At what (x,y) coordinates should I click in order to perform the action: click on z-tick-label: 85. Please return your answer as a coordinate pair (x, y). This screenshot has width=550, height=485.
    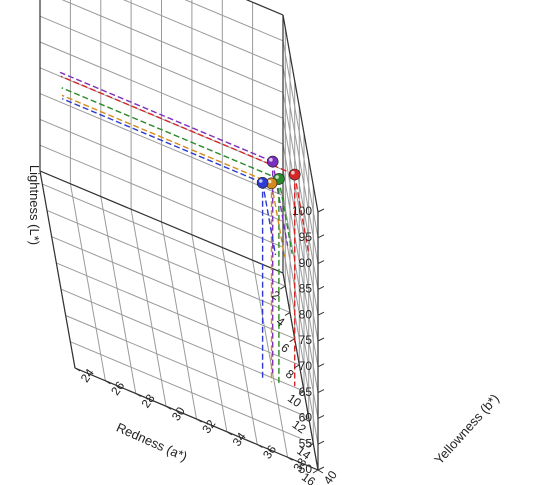
    Looking at the image, I should click on (306, 289).